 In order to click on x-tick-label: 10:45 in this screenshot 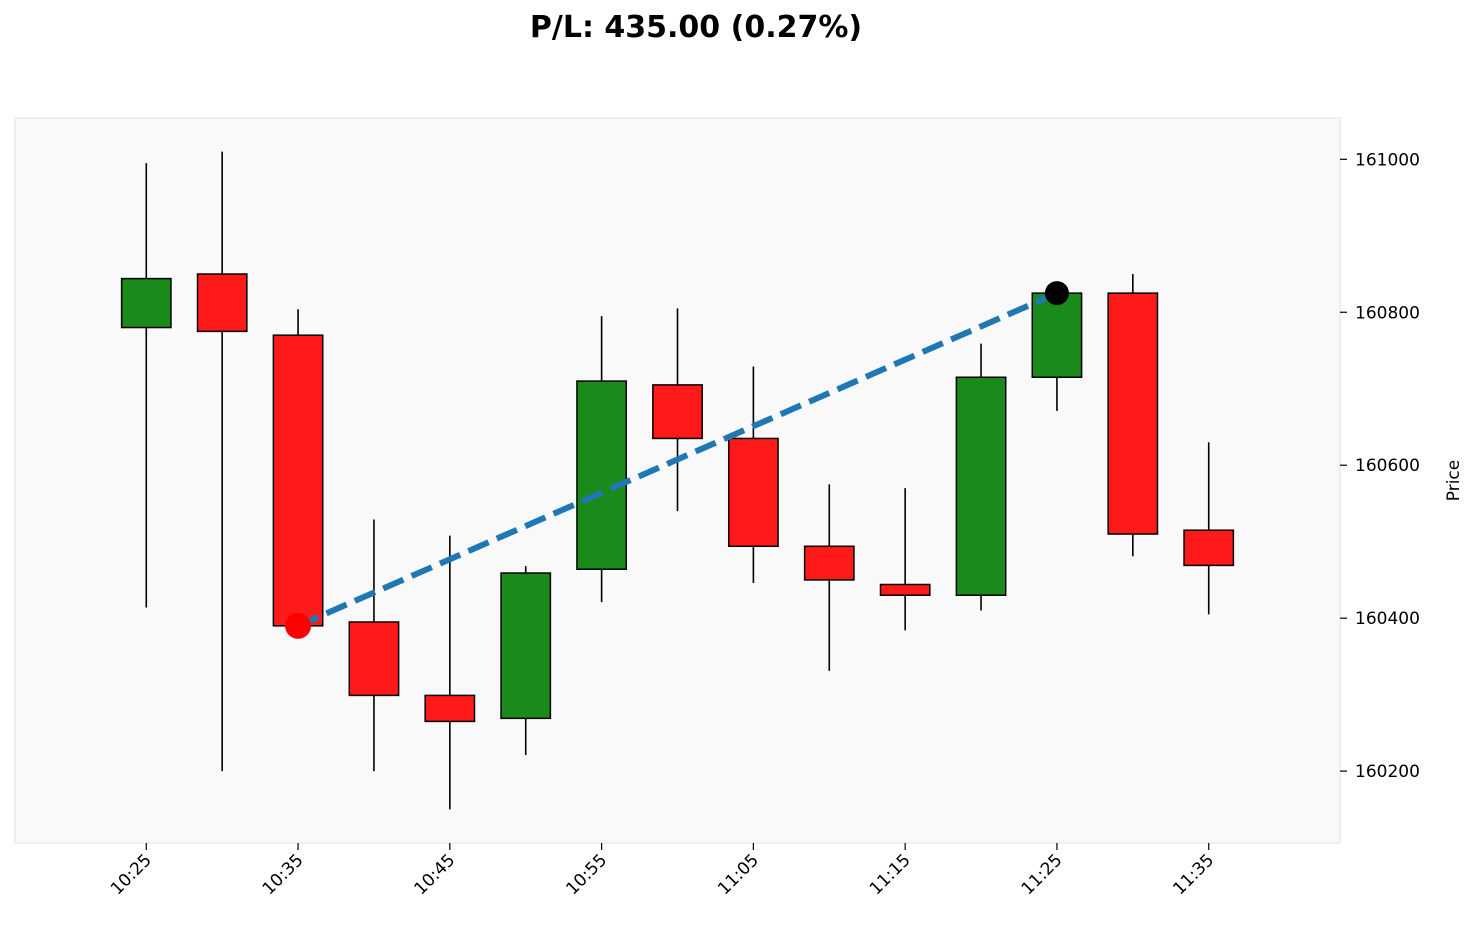, I will do `click(435, 874)`.